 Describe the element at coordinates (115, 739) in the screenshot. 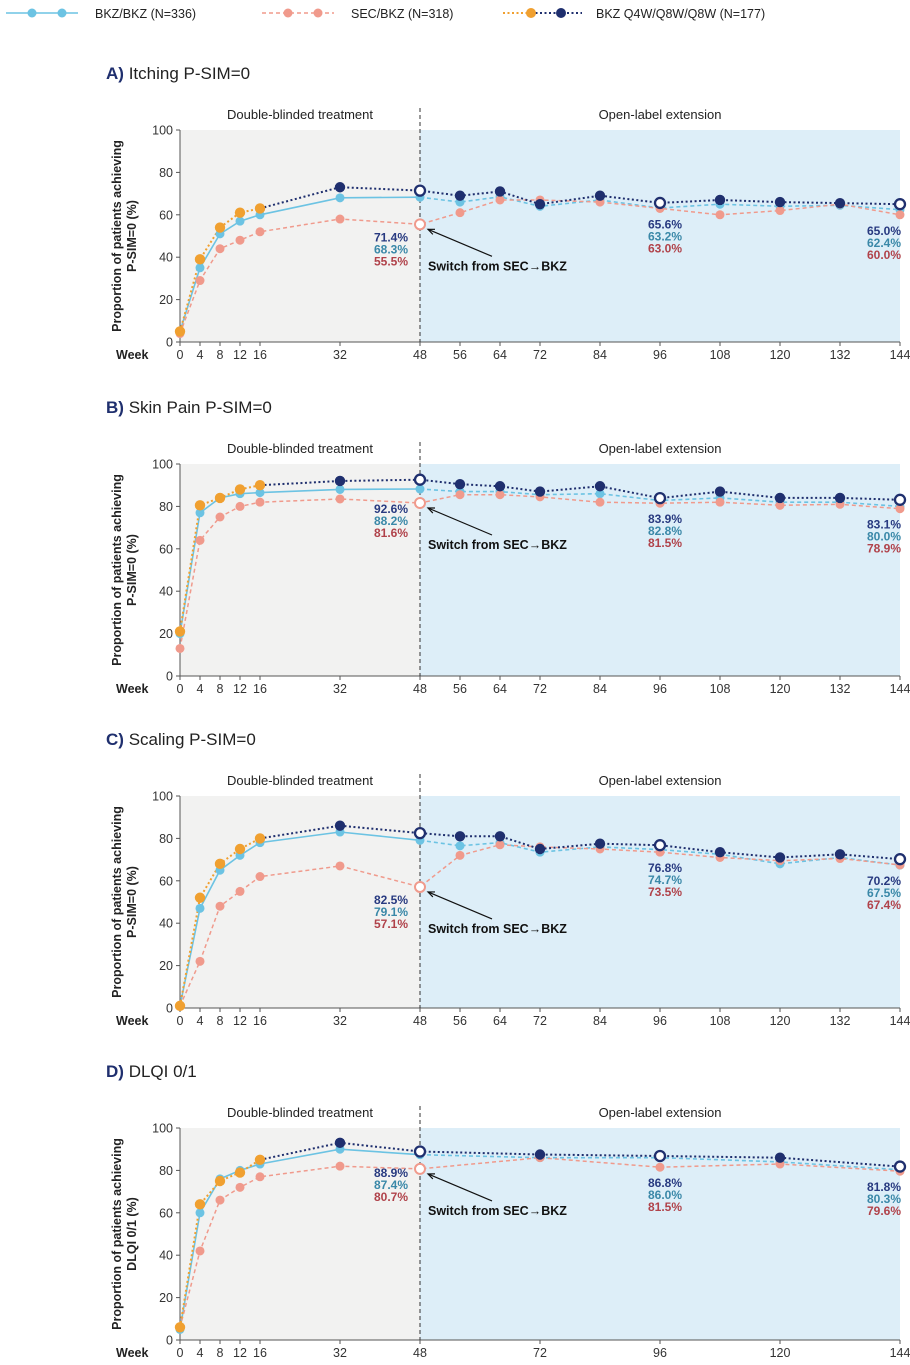

I see `panel-letter: C)` at that location.